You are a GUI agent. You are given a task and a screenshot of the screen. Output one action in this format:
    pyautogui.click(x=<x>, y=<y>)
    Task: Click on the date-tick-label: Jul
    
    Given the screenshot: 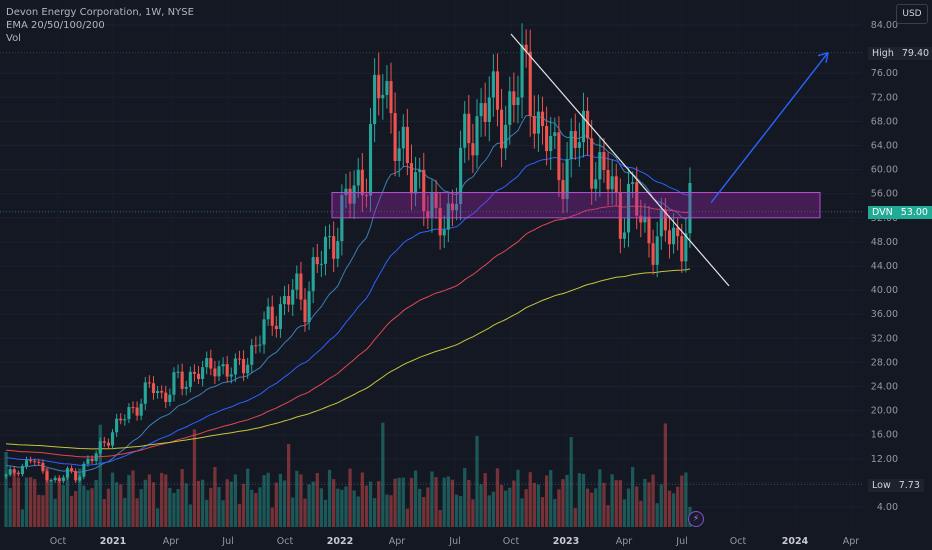 What is the action you would take?
    pyautogui.click(x=227, y=541)
    